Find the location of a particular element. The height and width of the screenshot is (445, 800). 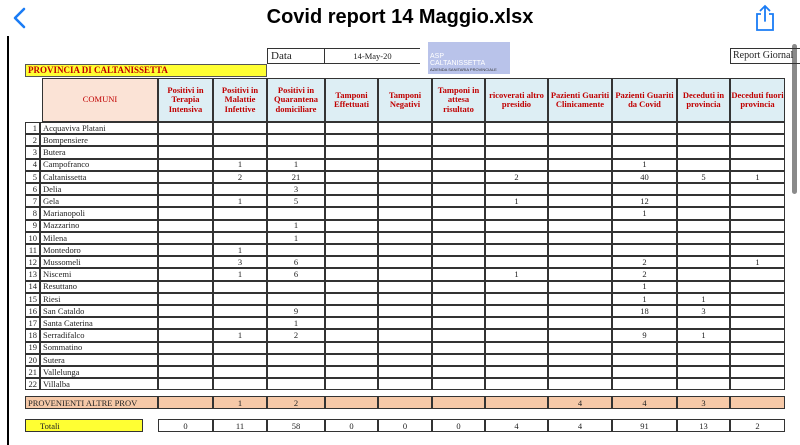

file-title: Covid report 14 Maggio.xlsx is located at coordinates (400, 17).